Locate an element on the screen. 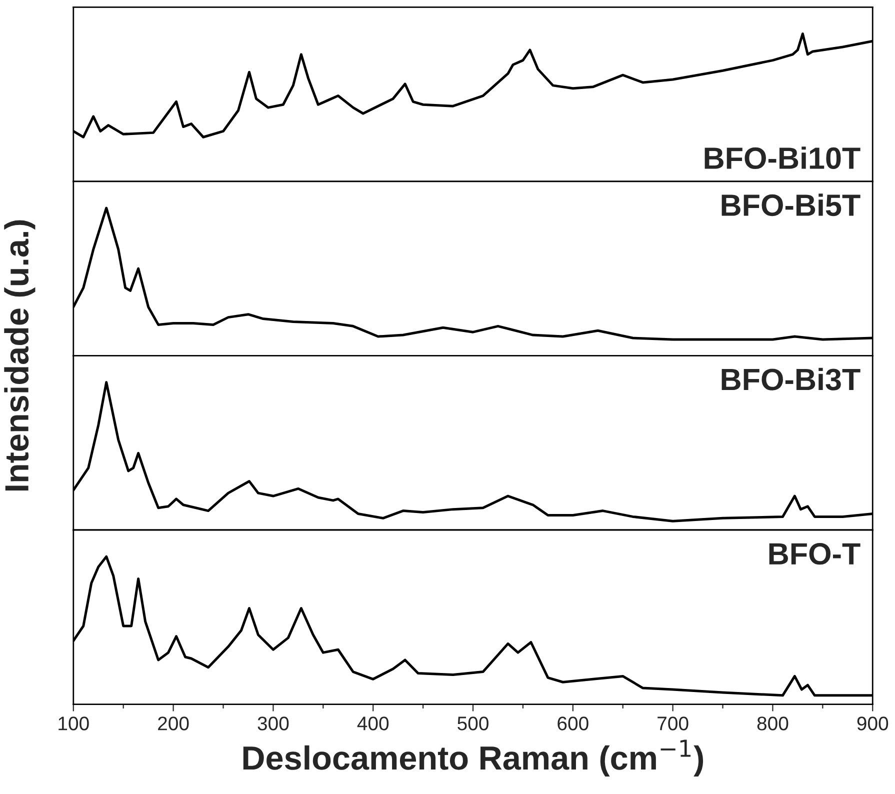 The image size is (895, 794). x-tick-label: 900 is located at coordinates (872, 723).